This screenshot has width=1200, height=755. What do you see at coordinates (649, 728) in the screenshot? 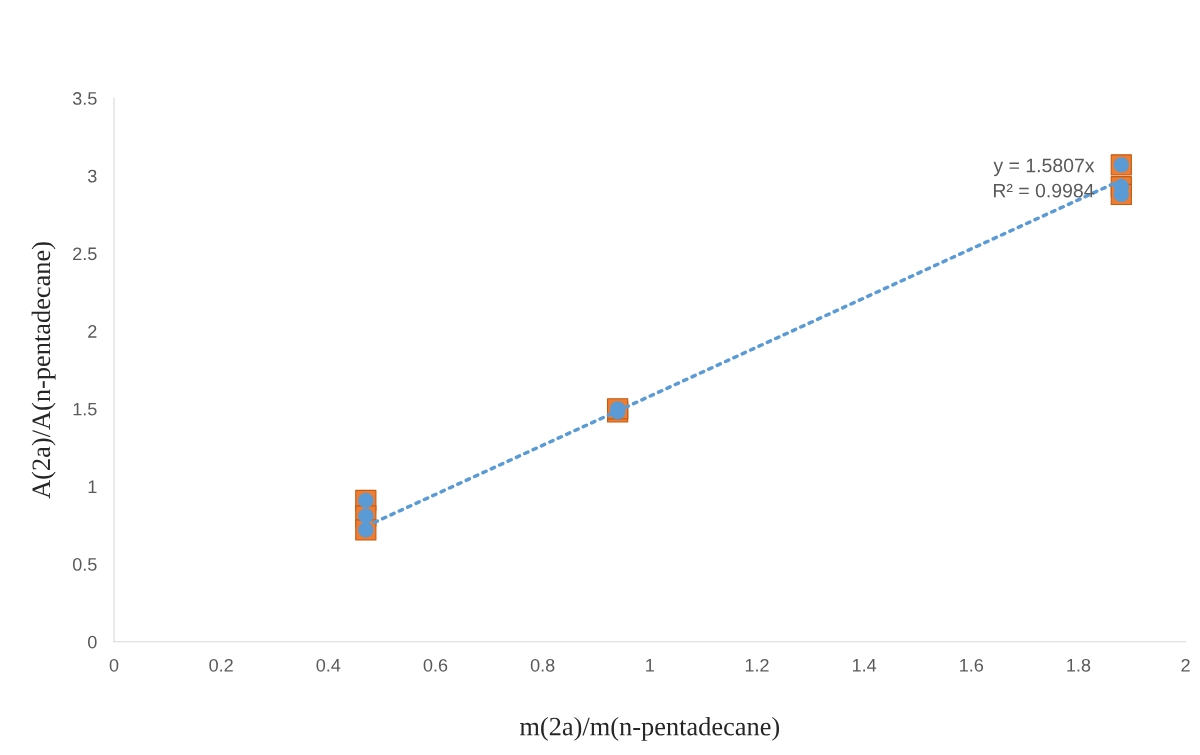
I see `x-axis-title: m(2a)/m(n-pentadecane)` at bounding box center [649, 728].